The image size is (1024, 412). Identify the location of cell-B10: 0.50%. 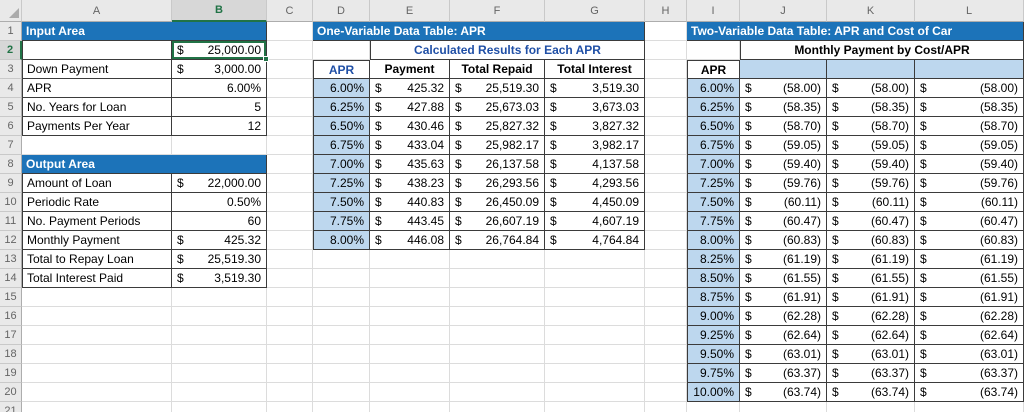
(219, 202).